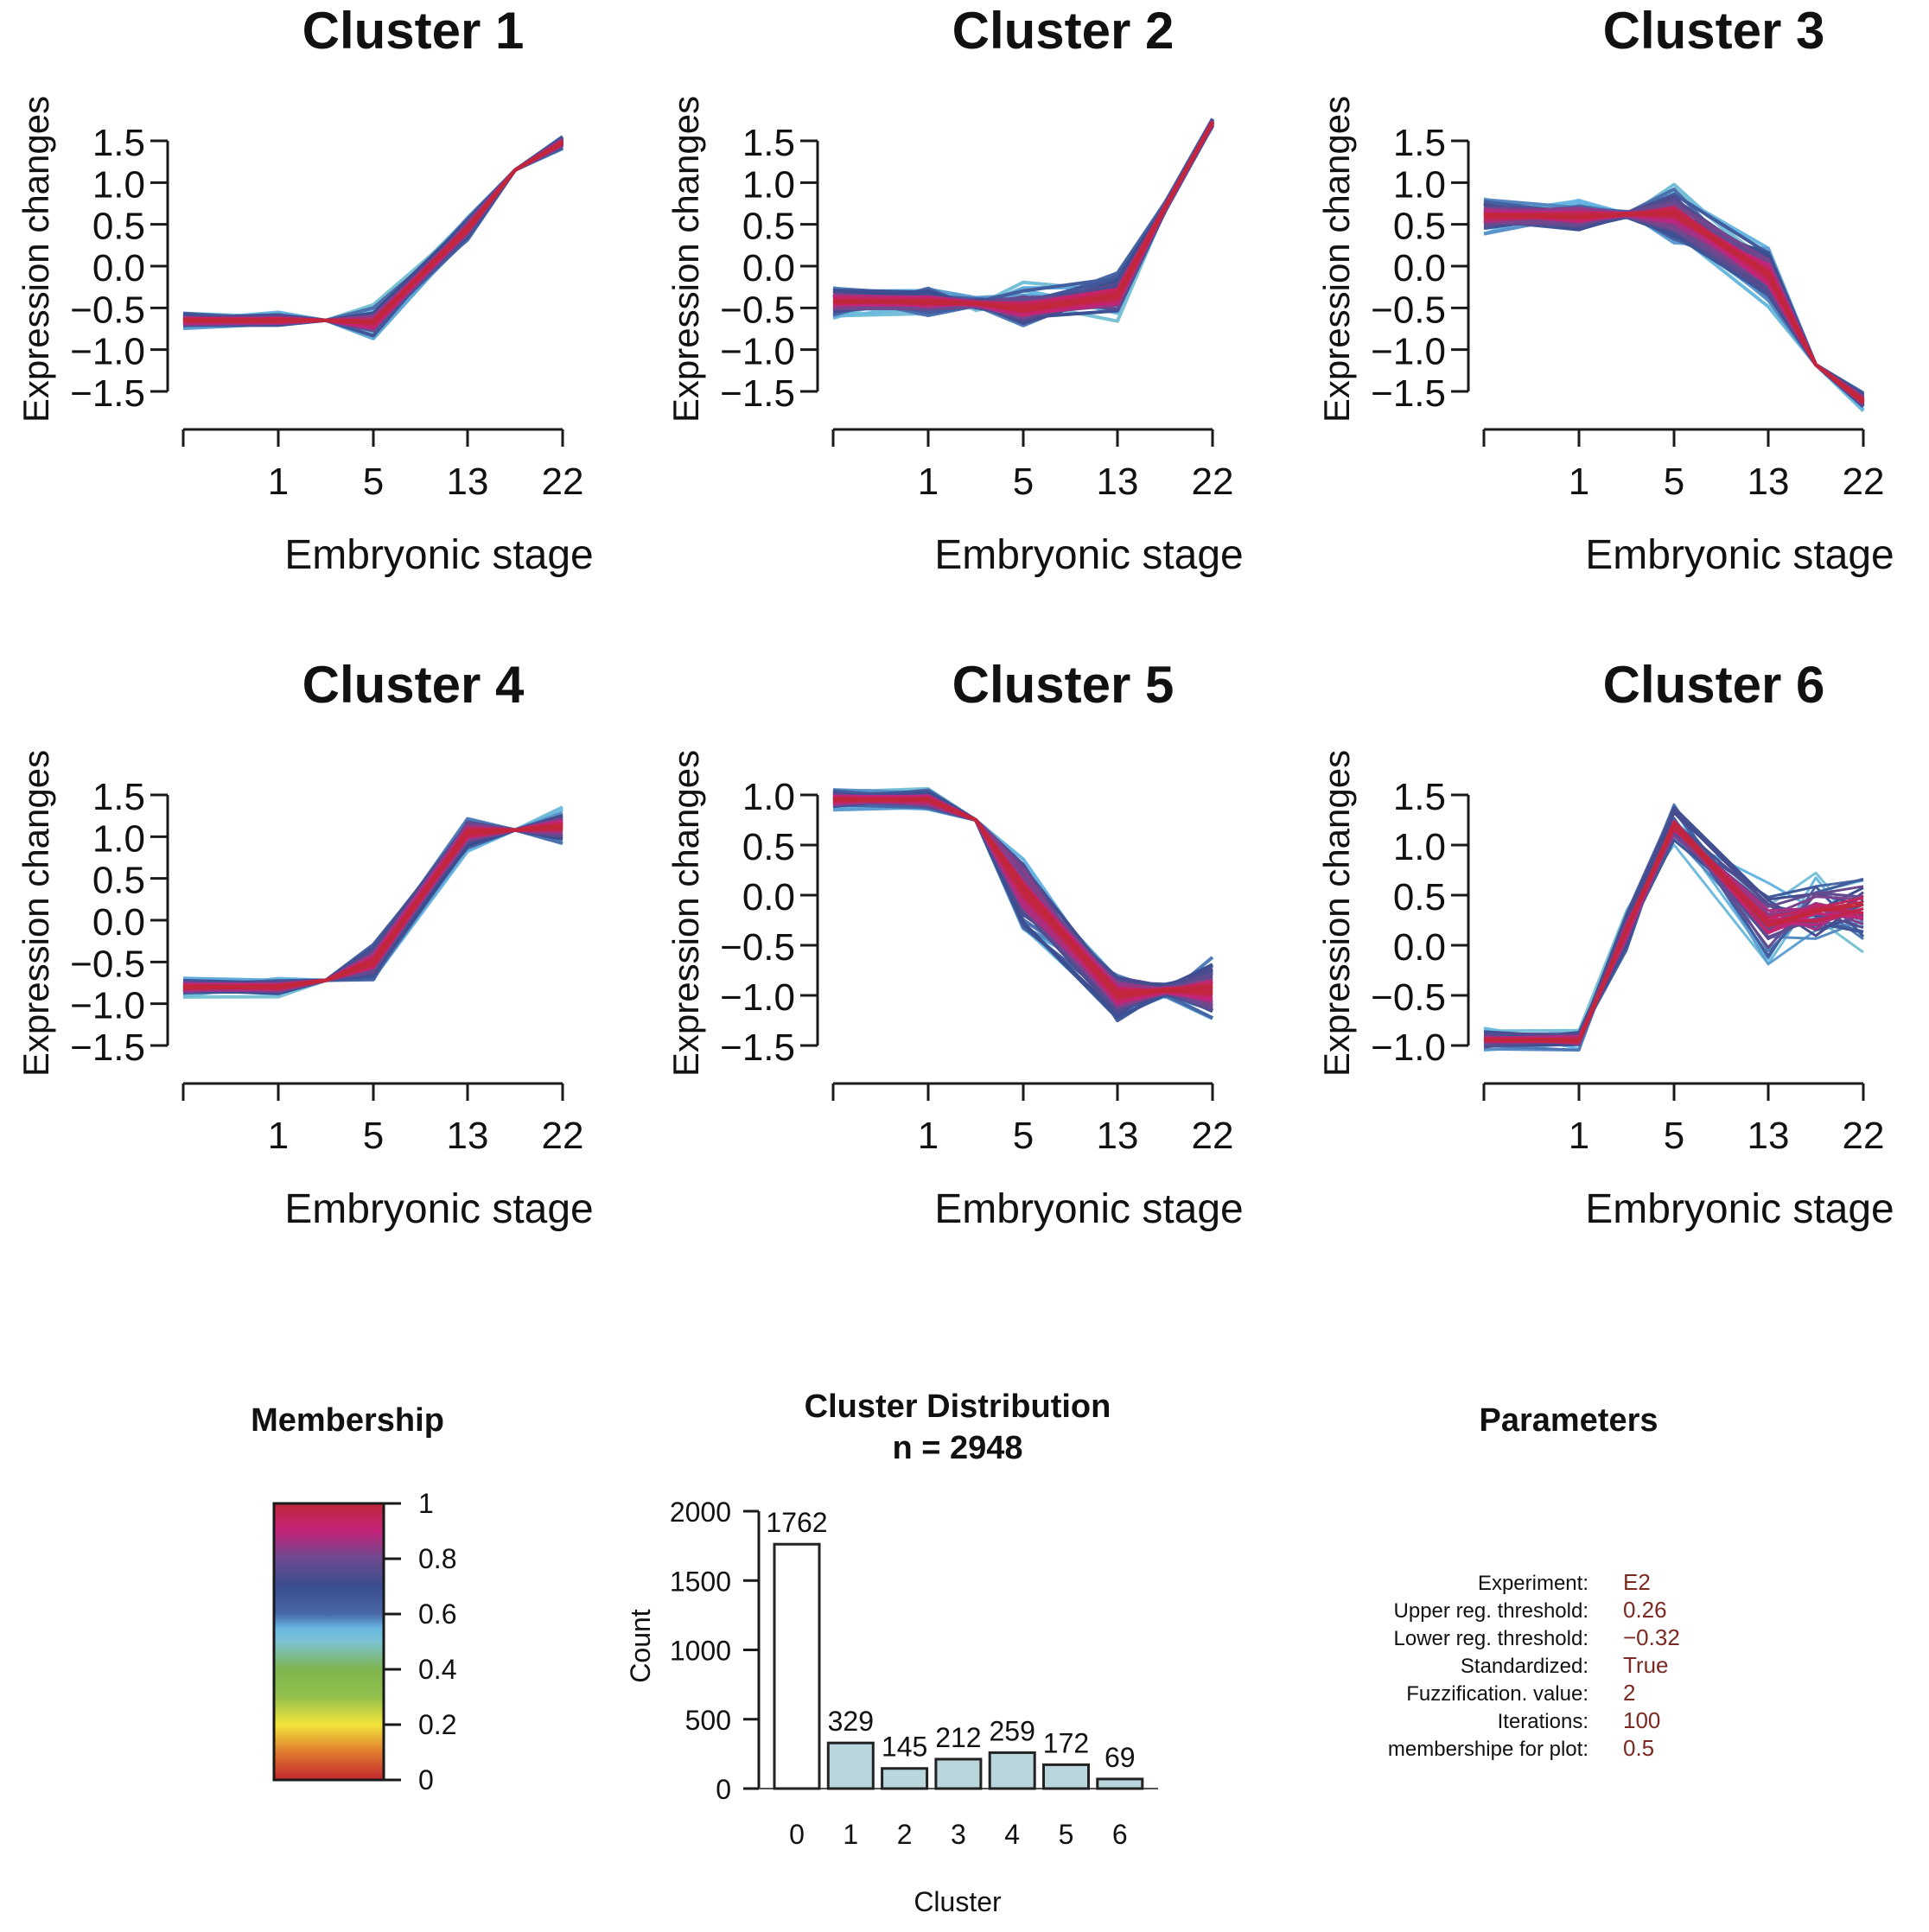  Describe the element at coordinates (1714, 31) in the screenshot. I see `panel-title: Cluster 3` at that location.